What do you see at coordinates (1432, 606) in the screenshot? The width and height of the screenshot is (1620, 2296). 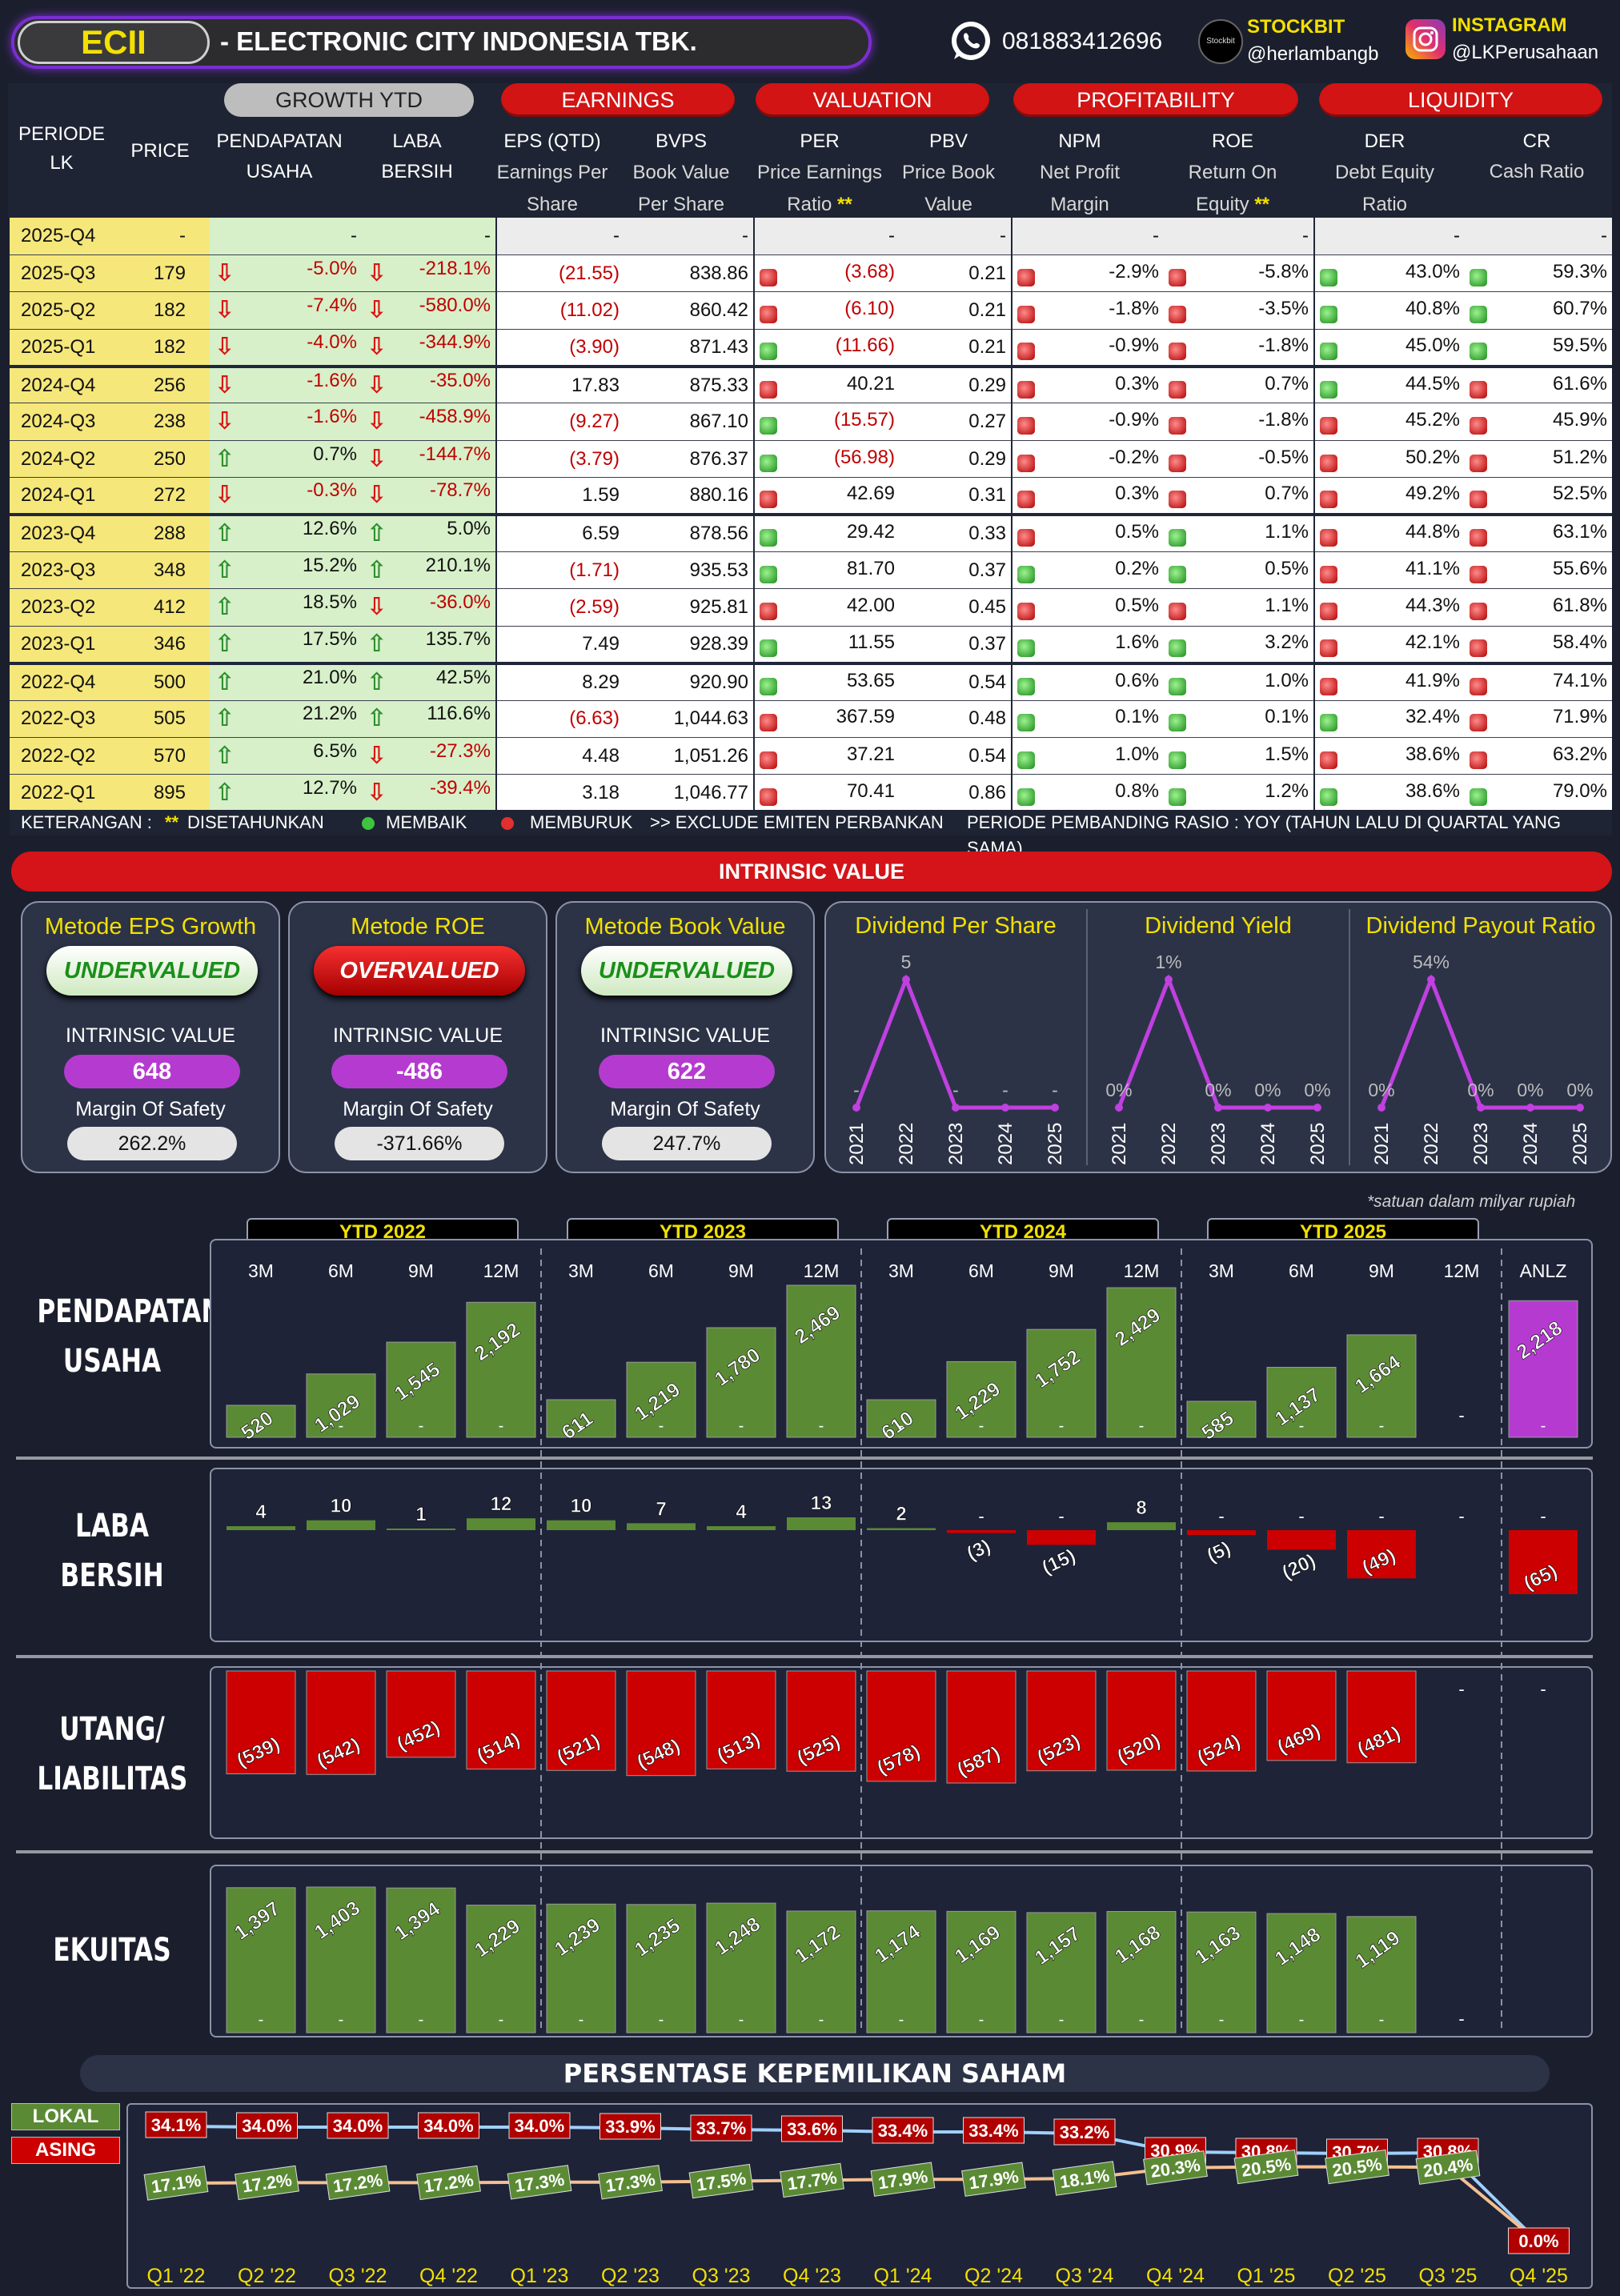 I see `cell-der-value: 44.3%` at bounding box center [1432, 606].